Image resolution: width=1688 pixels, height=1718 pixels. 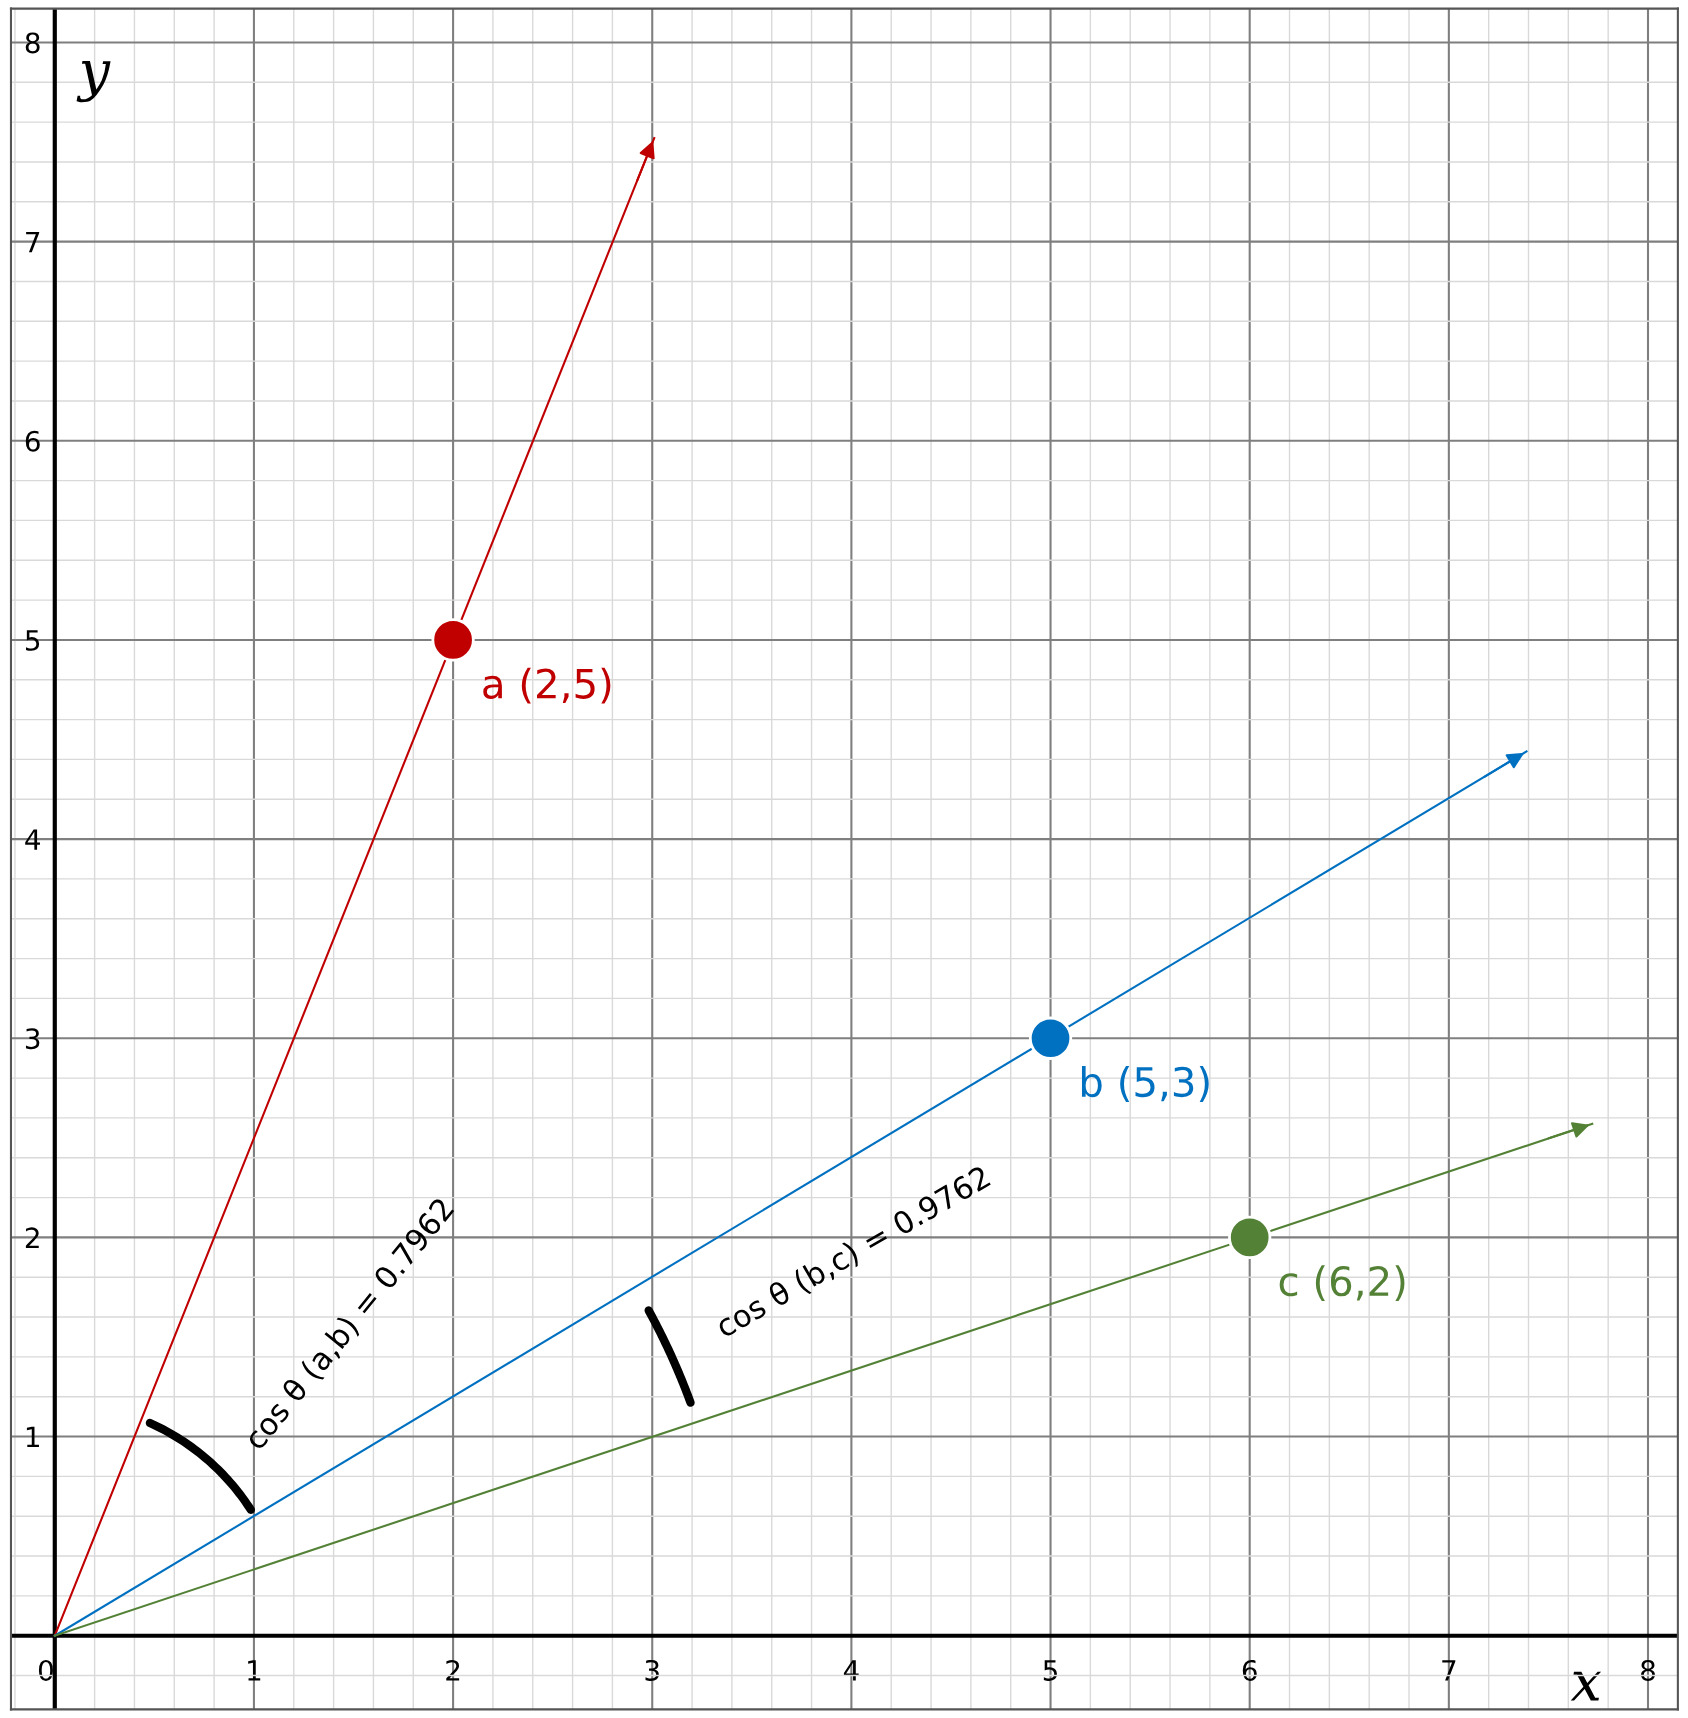 I want to click on y-tick-label: 2, so click(x=32, y=1237).